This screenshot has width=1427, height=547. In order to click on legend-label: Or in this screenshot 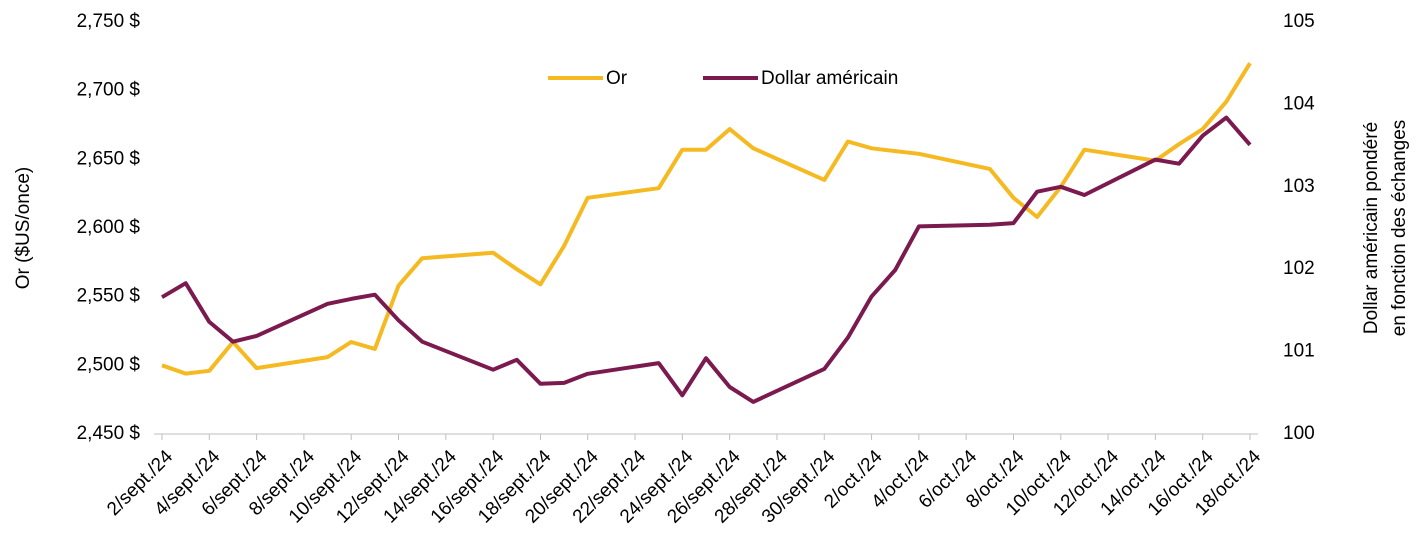, I will do `click(617, 78)`.